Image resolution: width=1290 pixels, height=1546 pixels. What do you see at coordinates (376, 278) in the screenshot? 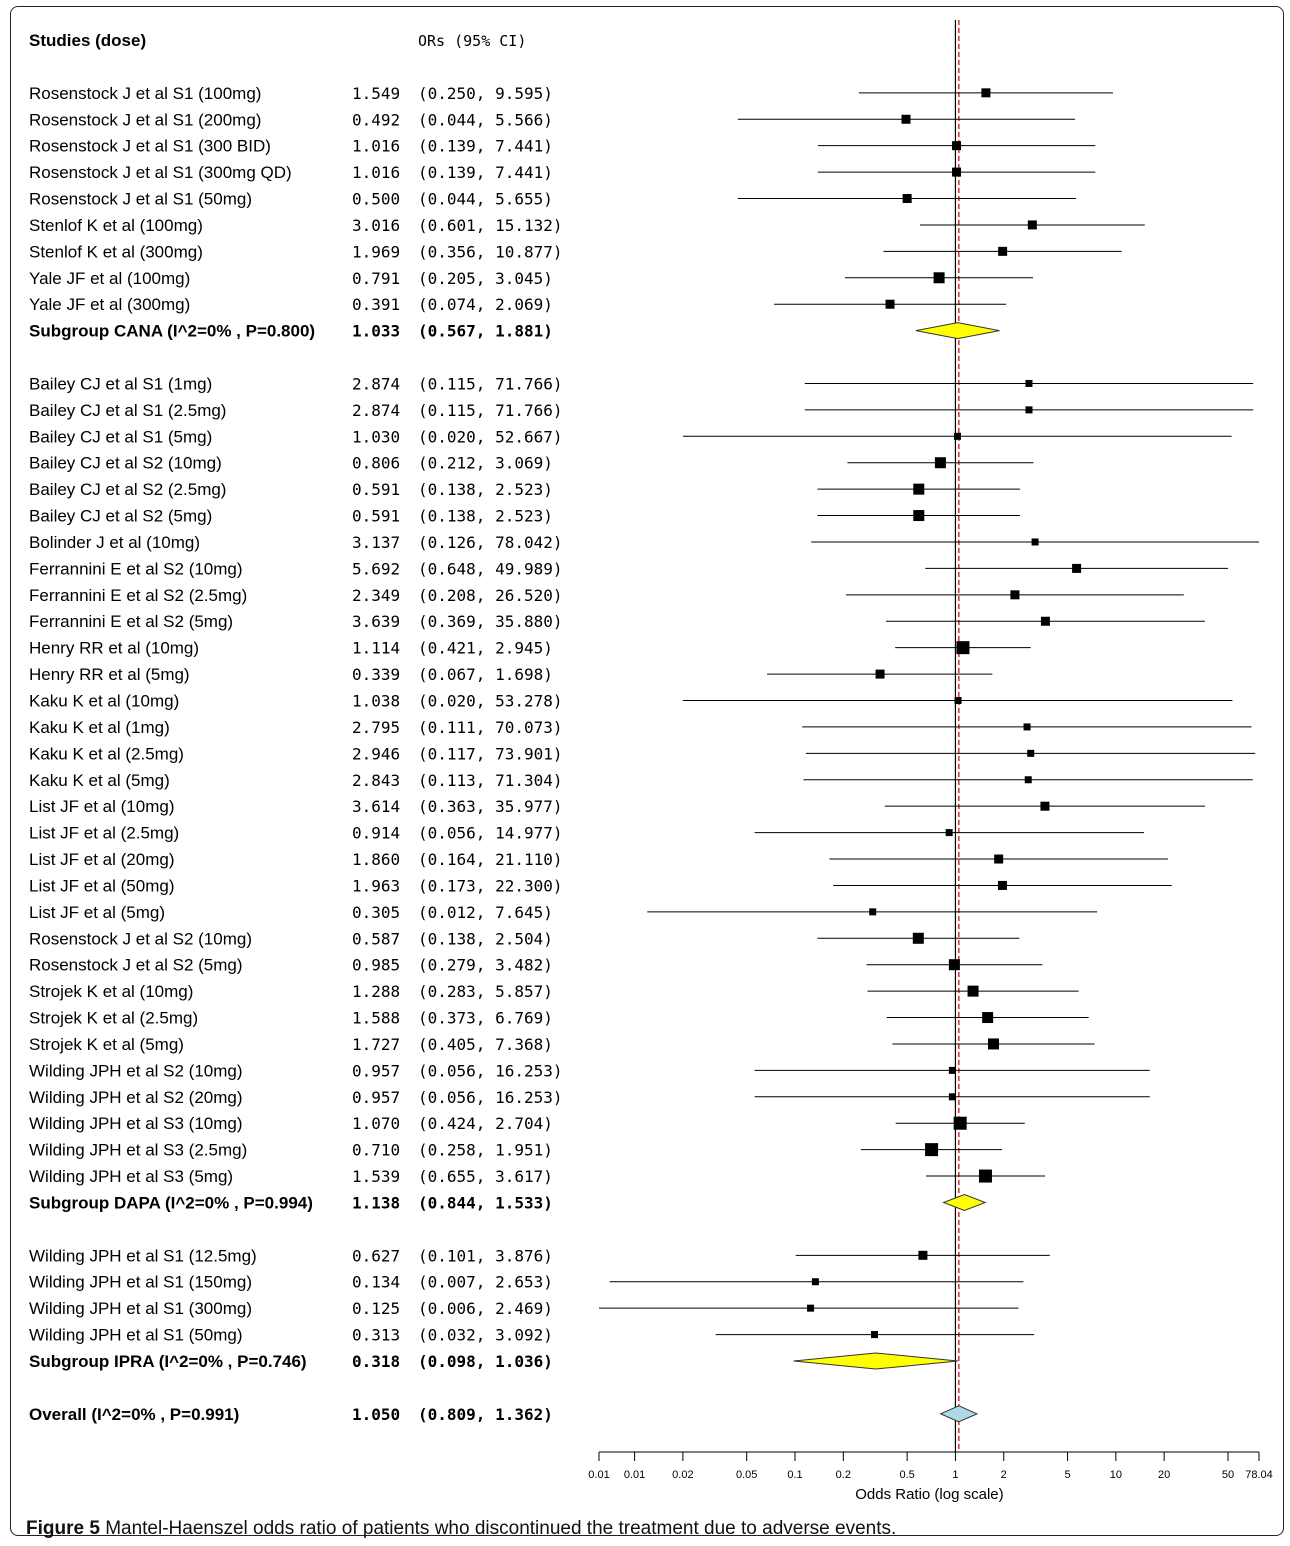
I see `study-or-value: 0.791` at bounding box center [376, 278].